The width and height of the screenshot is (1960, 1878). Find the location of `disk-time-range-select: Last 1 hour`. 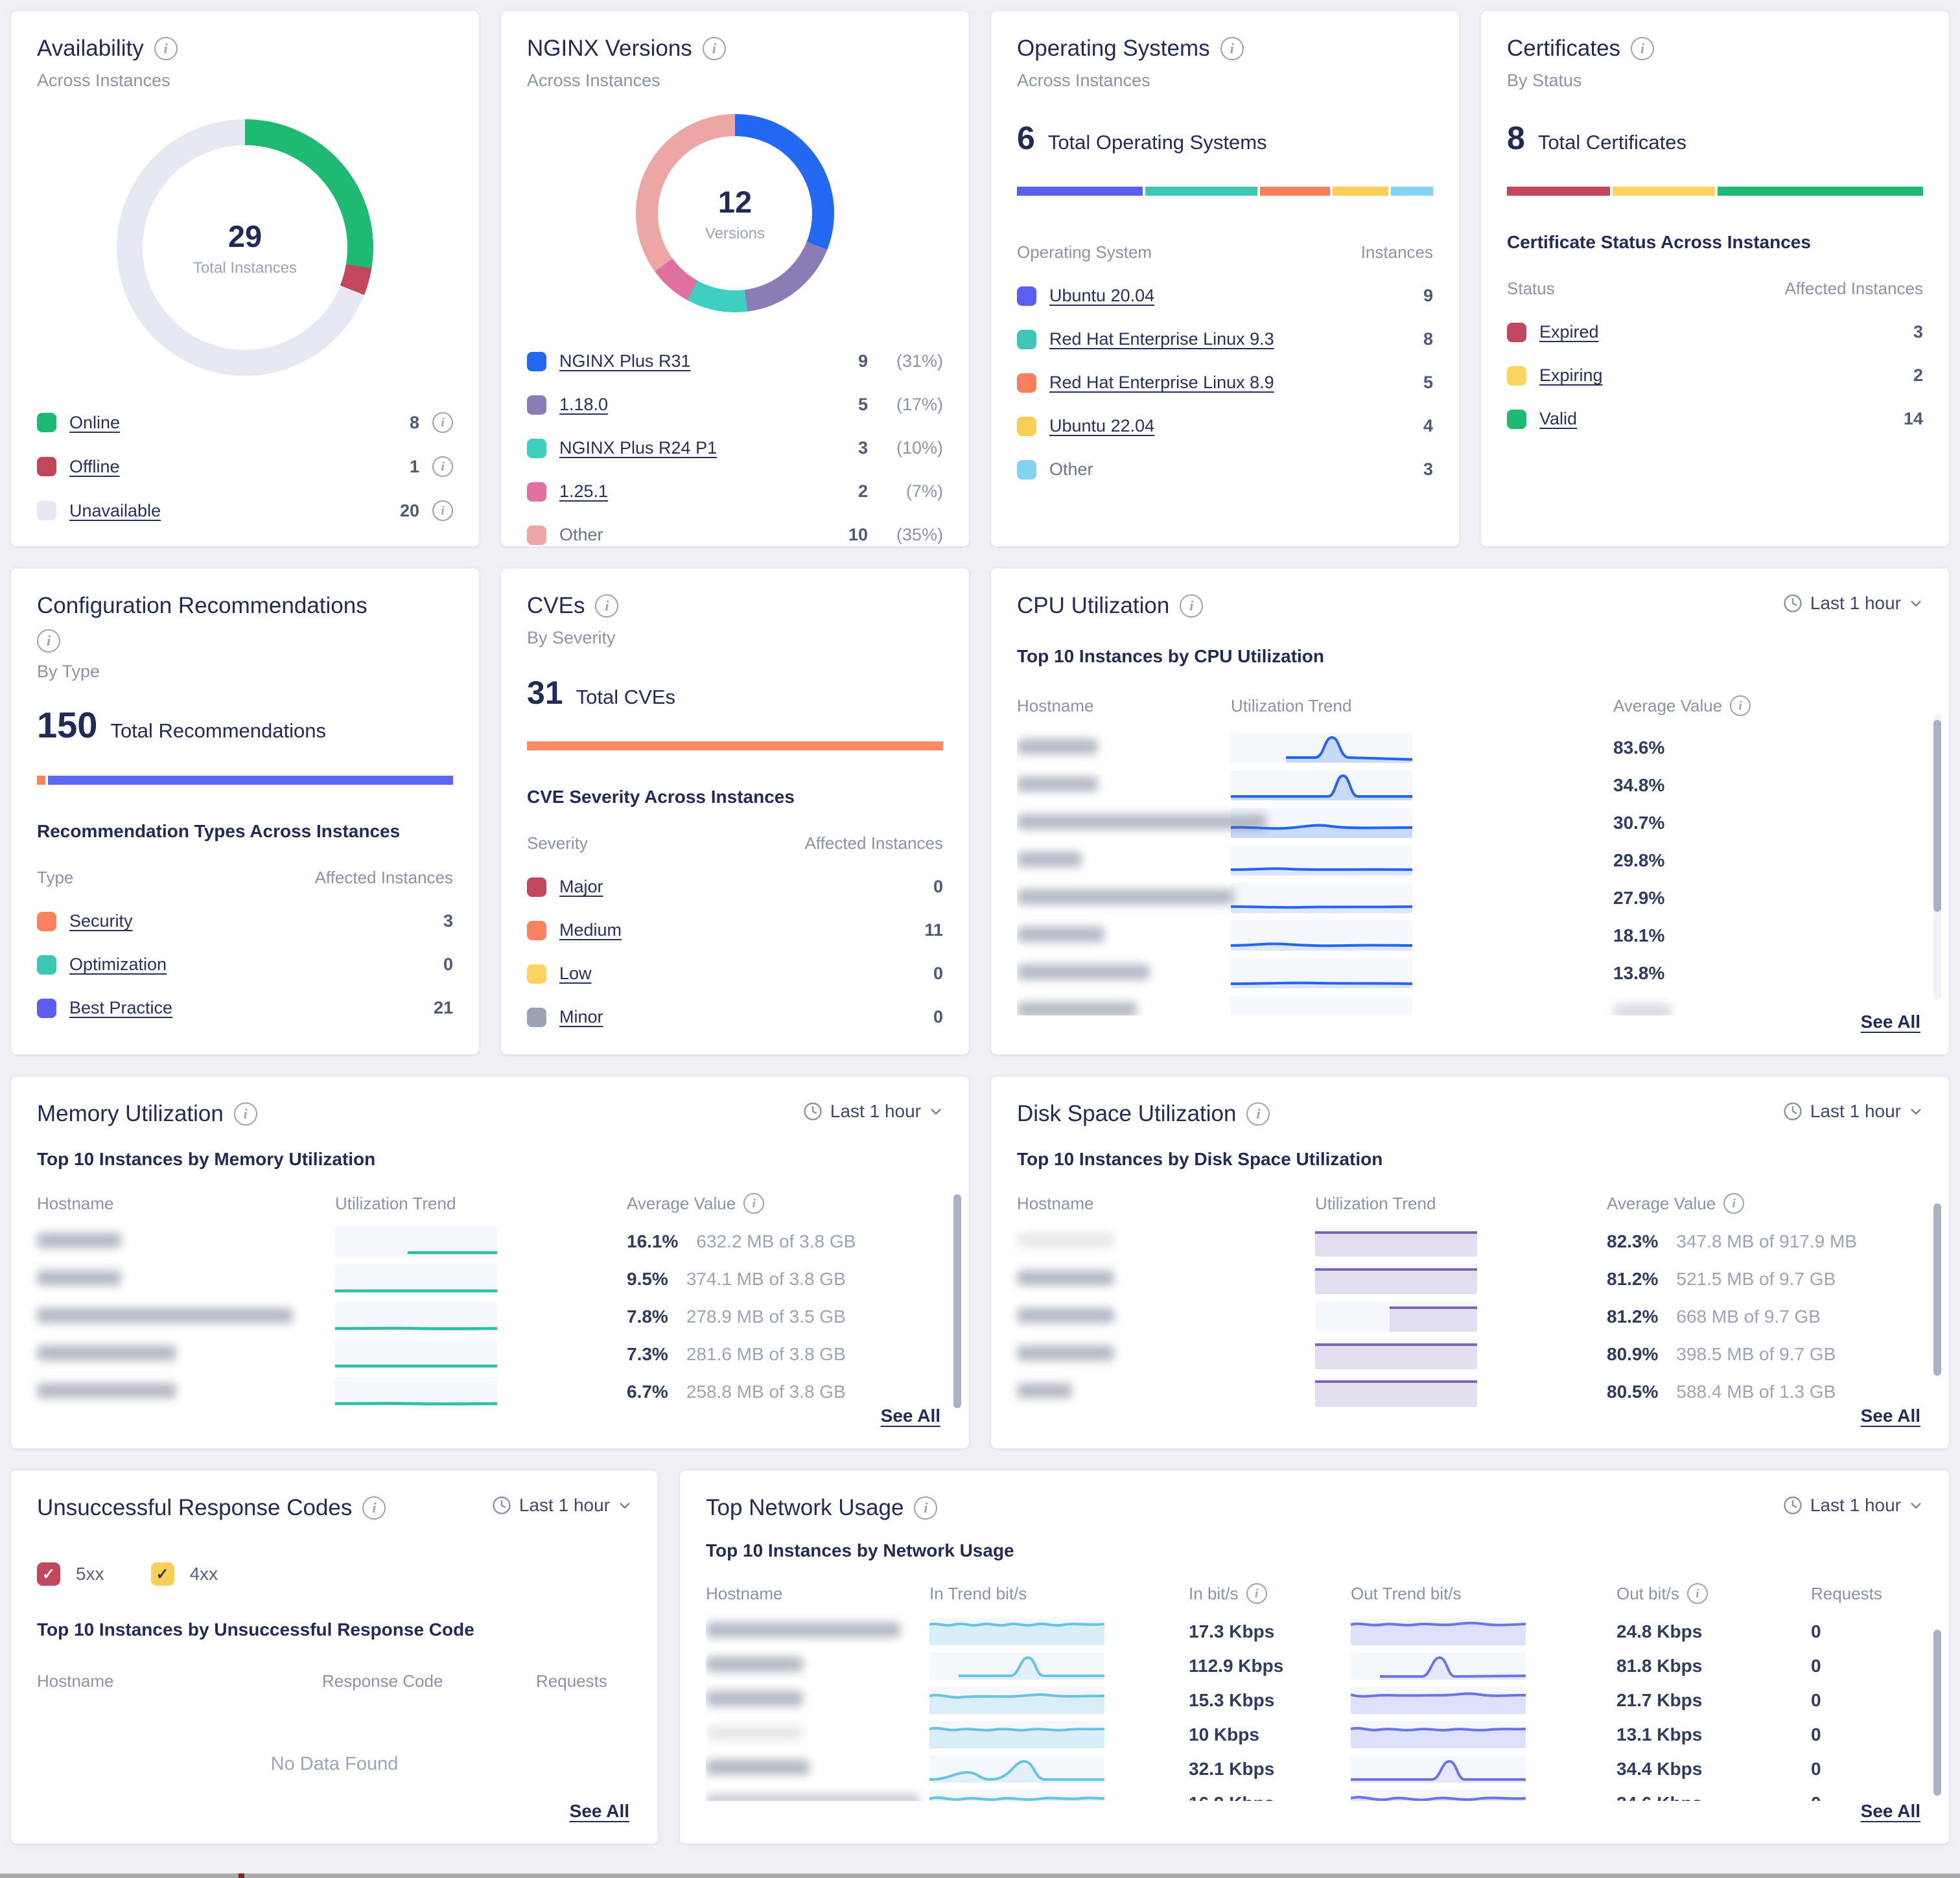

disk-time-range-select: Last 1 hour is located at coordinates (1853, 1111).